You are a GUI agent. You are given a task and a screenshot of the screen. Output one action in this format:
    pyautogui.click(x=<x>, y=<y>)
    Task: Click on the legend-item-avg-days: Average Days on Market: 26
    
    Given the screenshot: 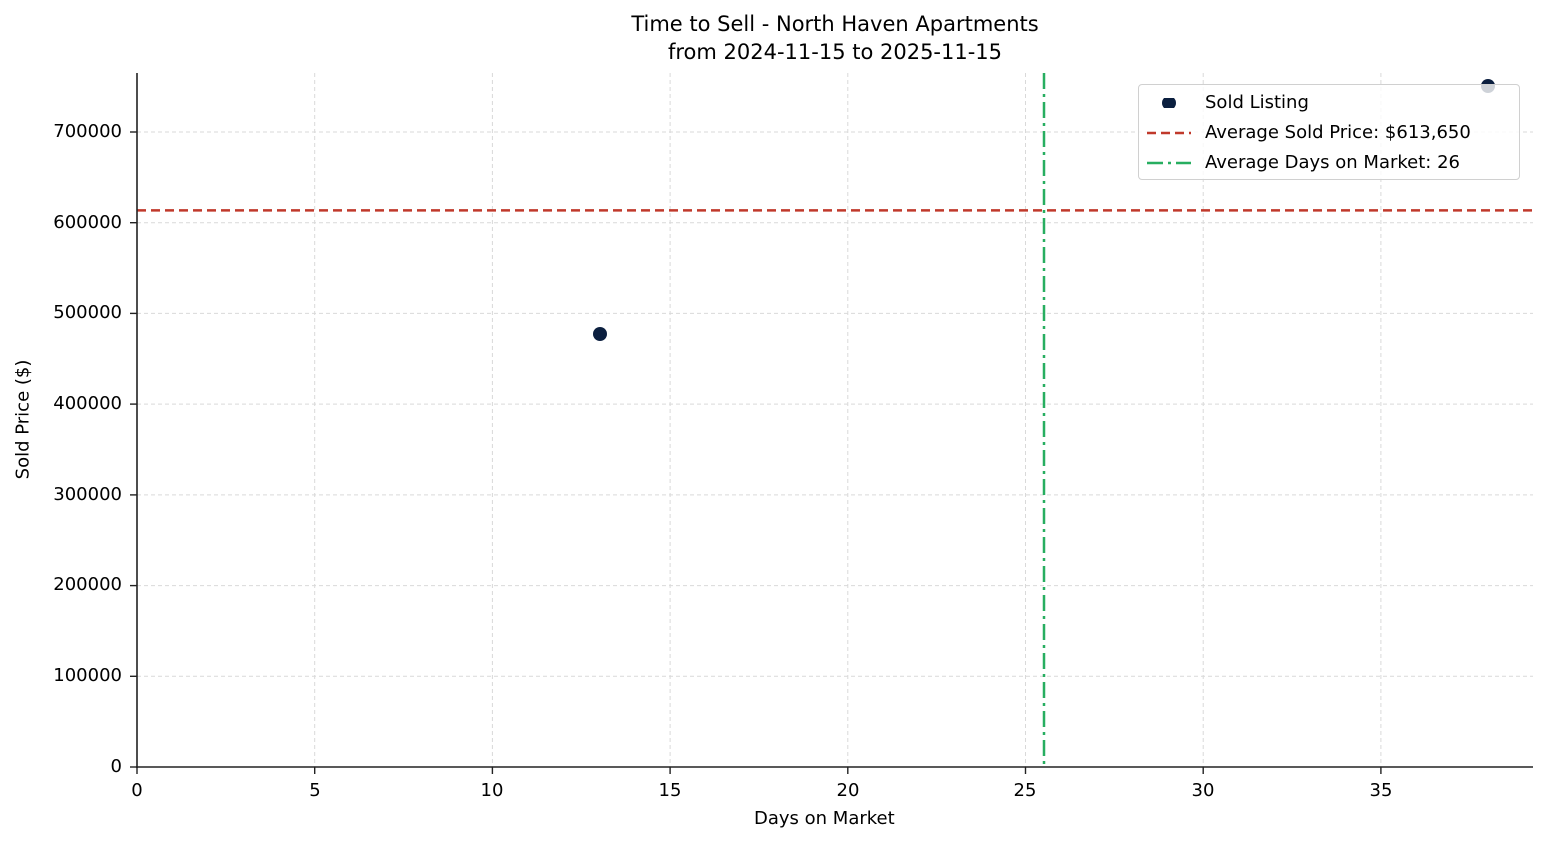 What is the action you would take?
    pyautogui.click(x=1329, y=163)
    